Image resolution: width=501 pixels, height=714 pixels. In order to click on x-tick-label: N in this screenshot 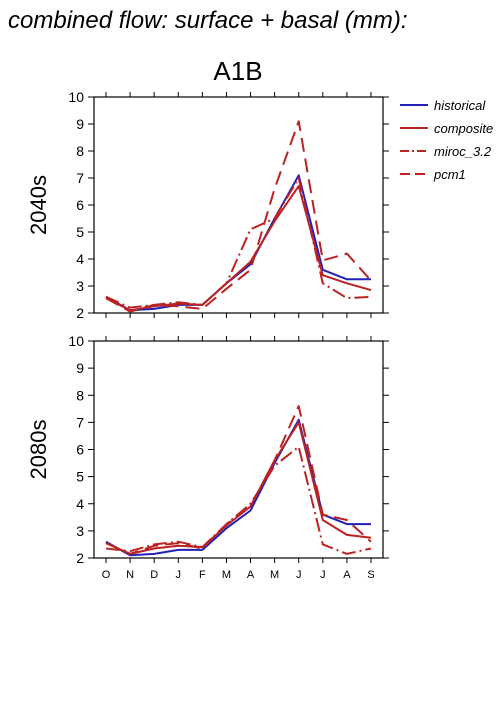, I will do `click(130, 575)`.